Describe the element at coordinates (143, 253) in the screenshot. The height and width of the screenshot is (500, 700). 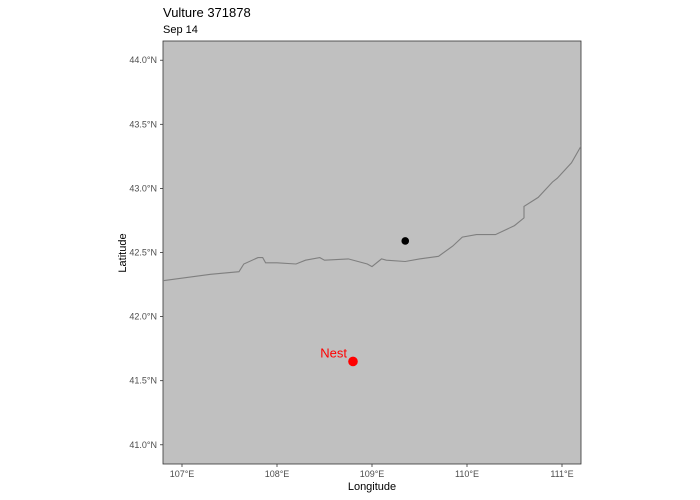
I see `y-tick-label: 42.5°N` at that location.